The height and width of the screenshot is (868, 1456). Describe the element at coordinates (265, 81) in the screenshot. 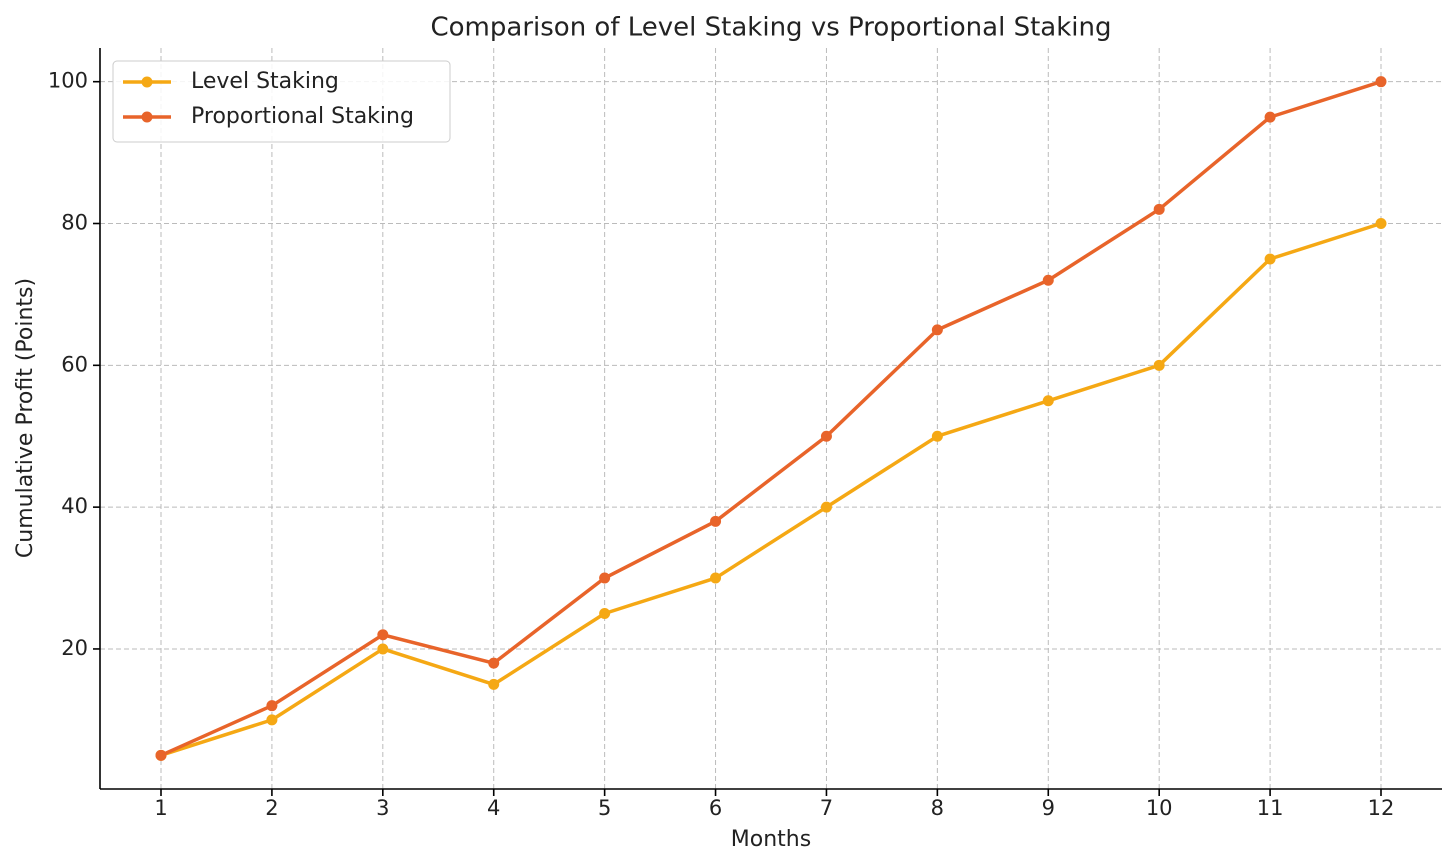

I see `legend-label: Level Staking` at that location.